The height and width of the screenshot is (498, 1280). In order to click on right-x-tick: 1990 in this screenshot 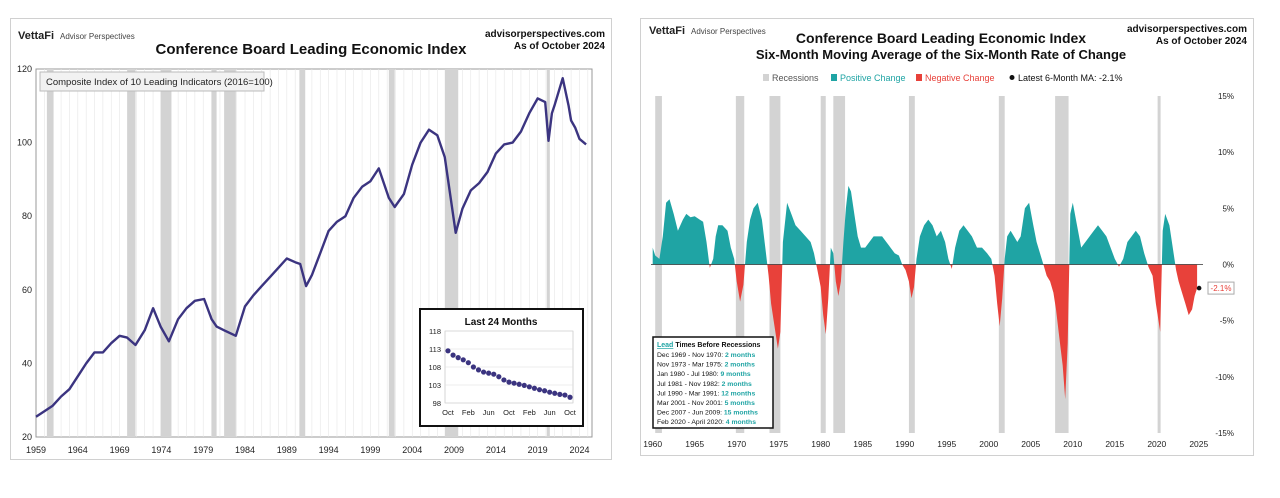, I will do `click(904, 444)`.